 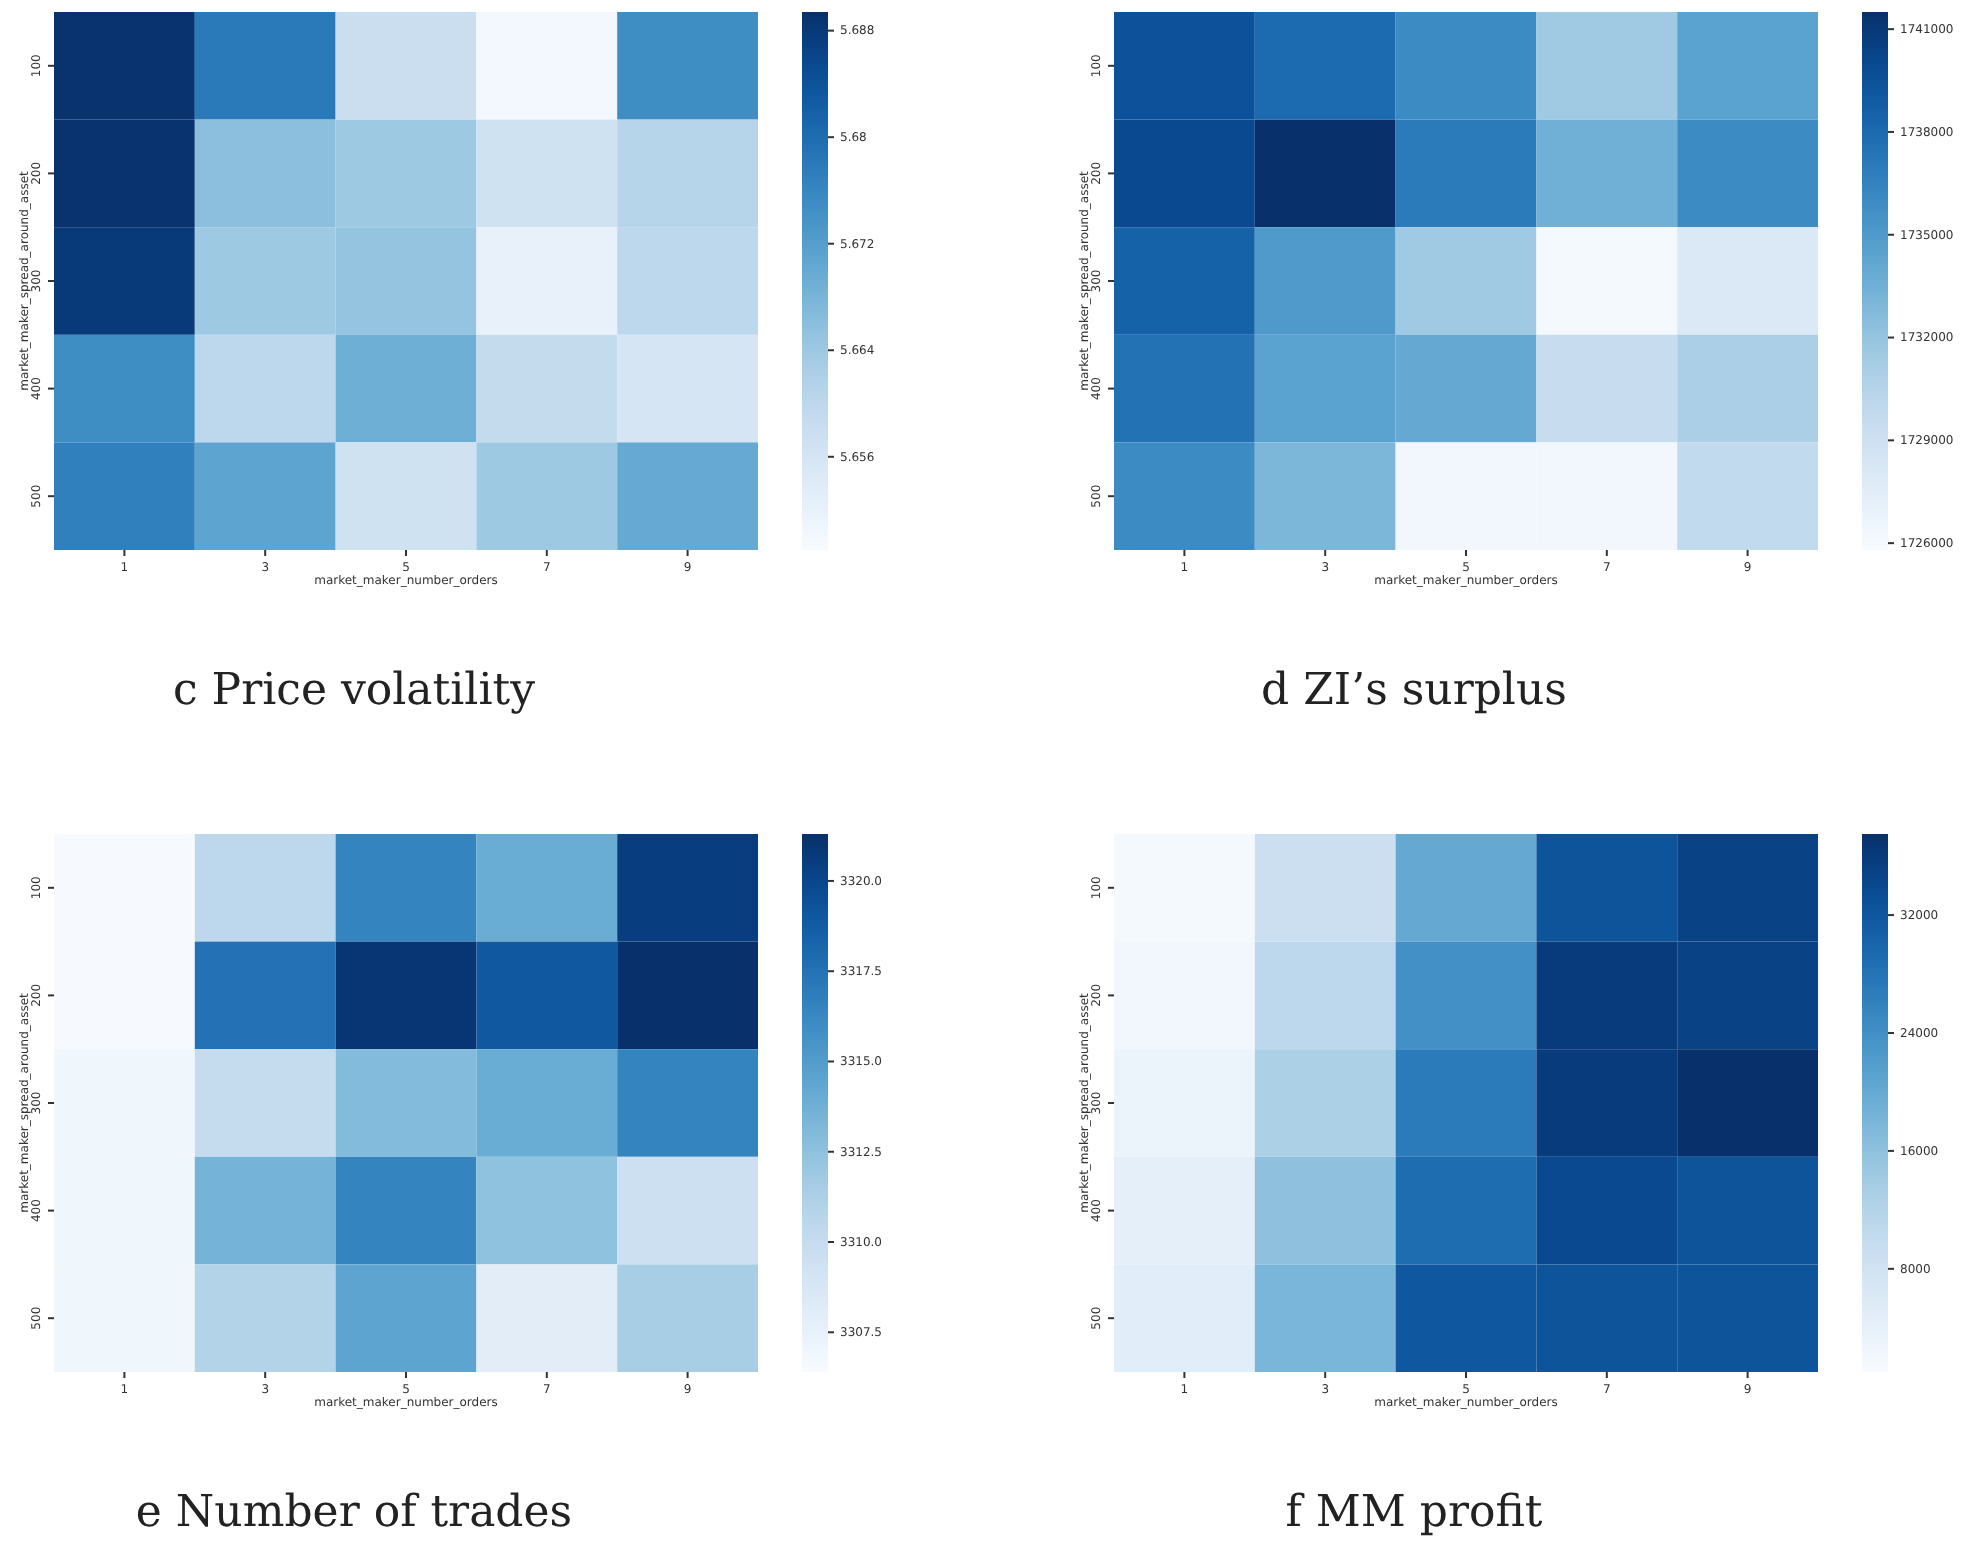 I want to click on text: f MM profit, so click(x=1414, y=1513).